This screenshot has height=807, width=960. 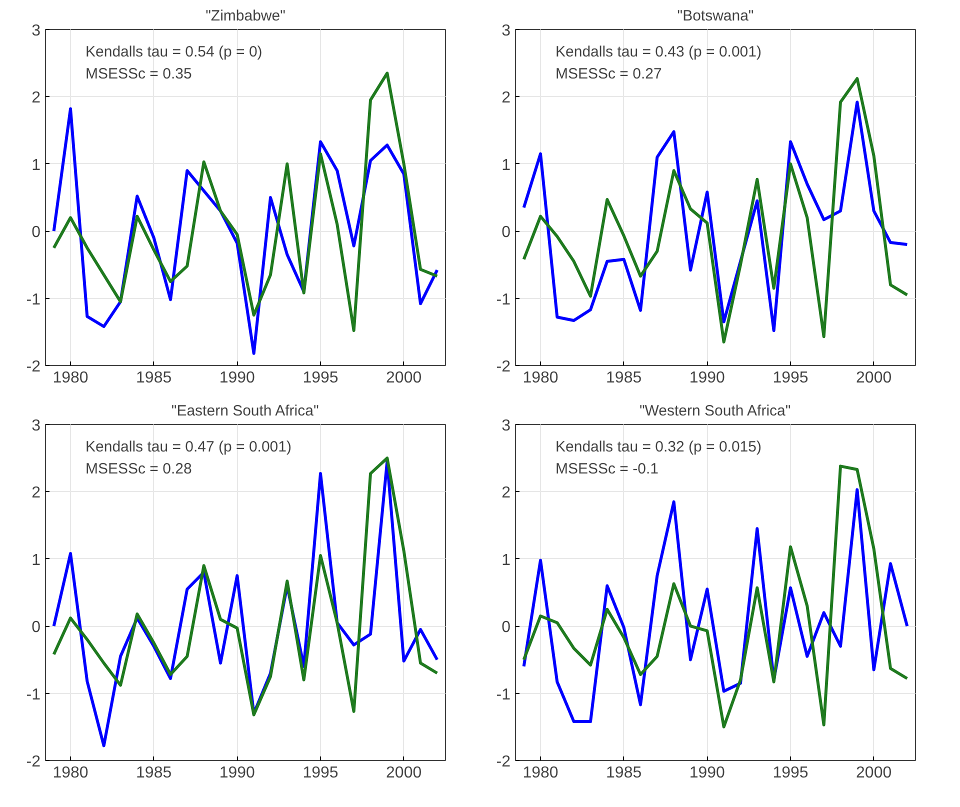 What do you see at coordinates (607, 469) in the screenshot?
I see `annotation: MSESSc = -0.1` at bounding box center [607, 469].